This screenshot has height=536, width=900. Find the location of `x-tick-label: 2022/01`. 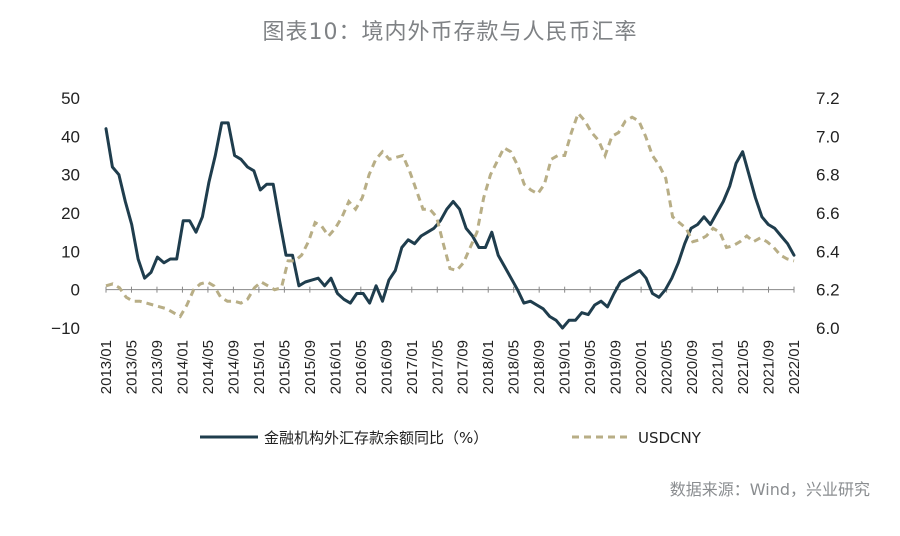

x-tick-label: 2022/01 is located at coordinates (794, 367).